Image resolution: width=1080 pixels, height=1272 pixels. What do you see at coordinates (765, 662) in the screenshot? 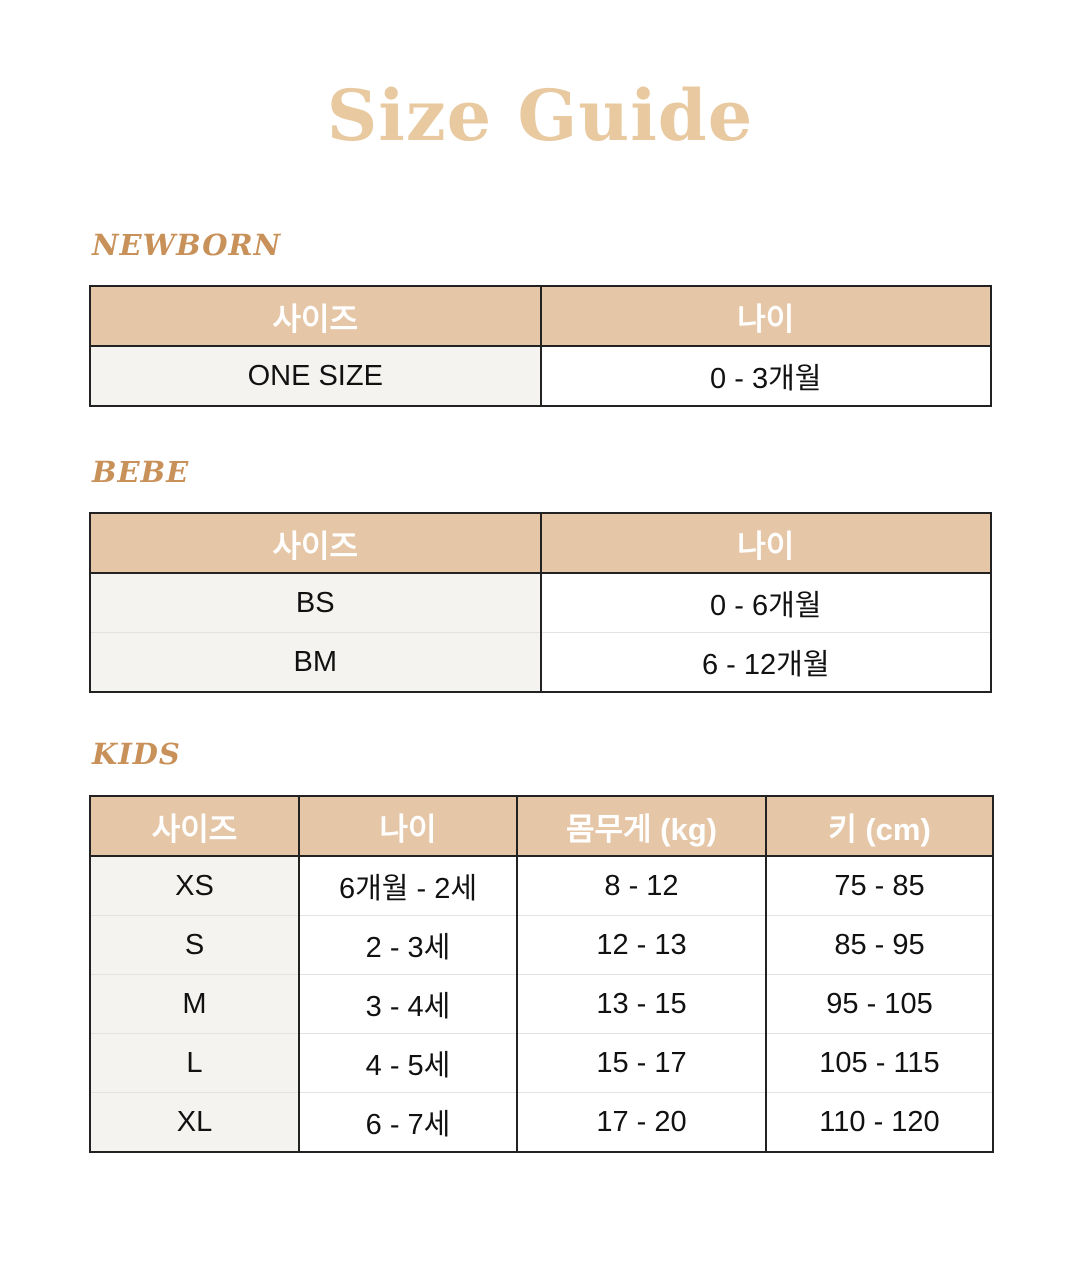
I see `cell-age: 6 - 12개월` at bounding box center [765, 662].